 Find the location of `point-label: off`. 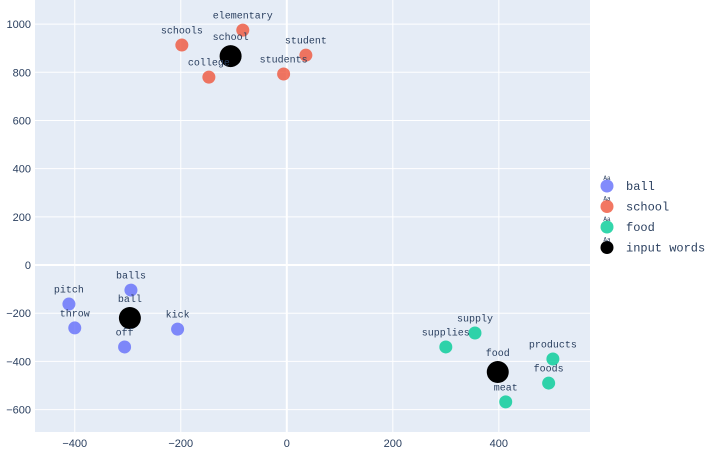

point-label: off is located at coordinates (125, 333).